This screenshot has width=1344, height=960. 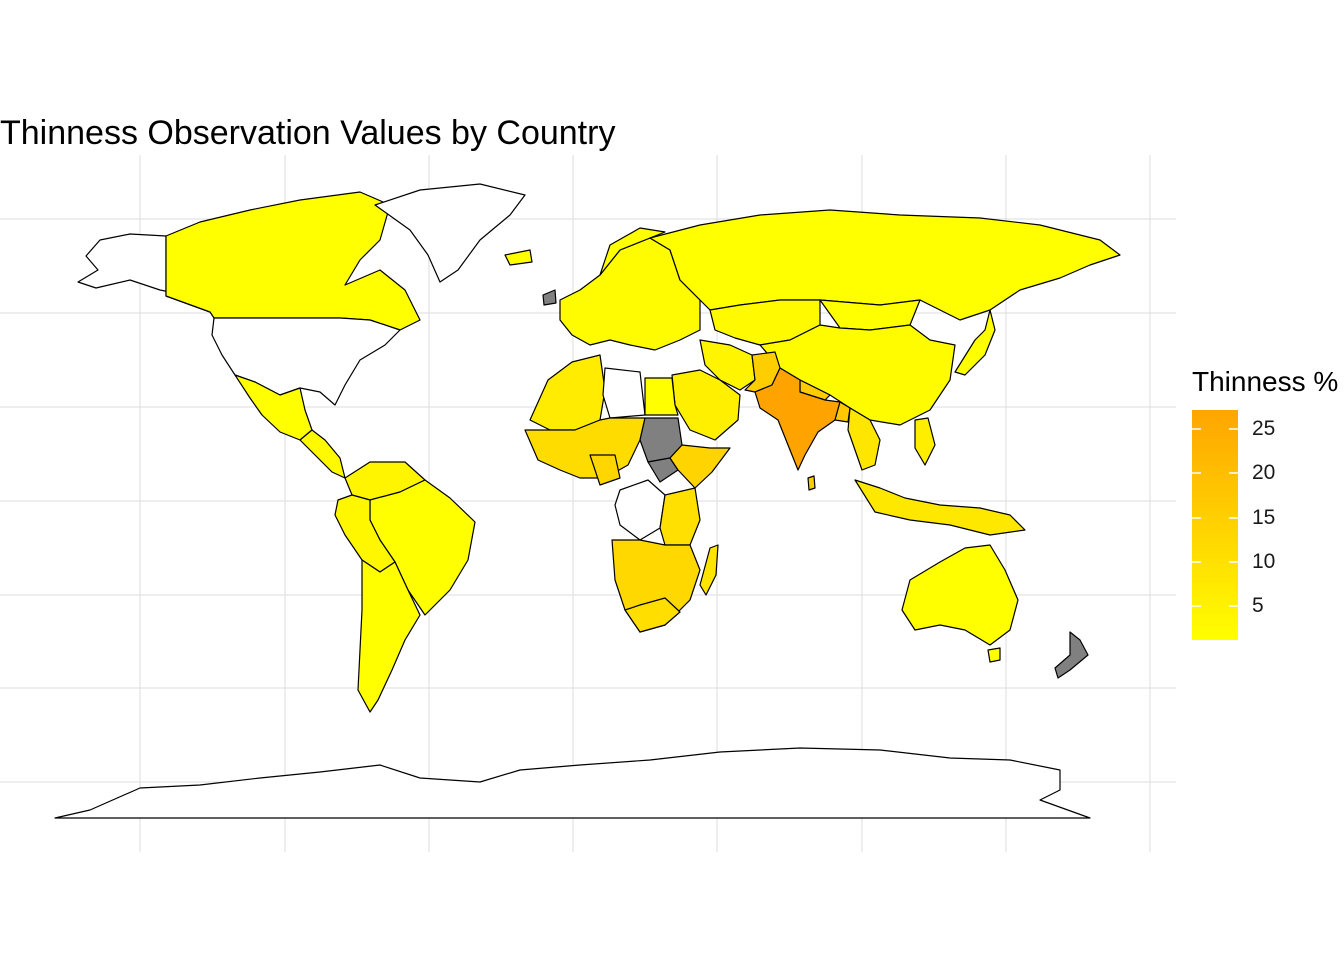 What do you see at coordinates (960, 595) in the screenshot?
I see `country-australia` at bounding box center [960, 595].